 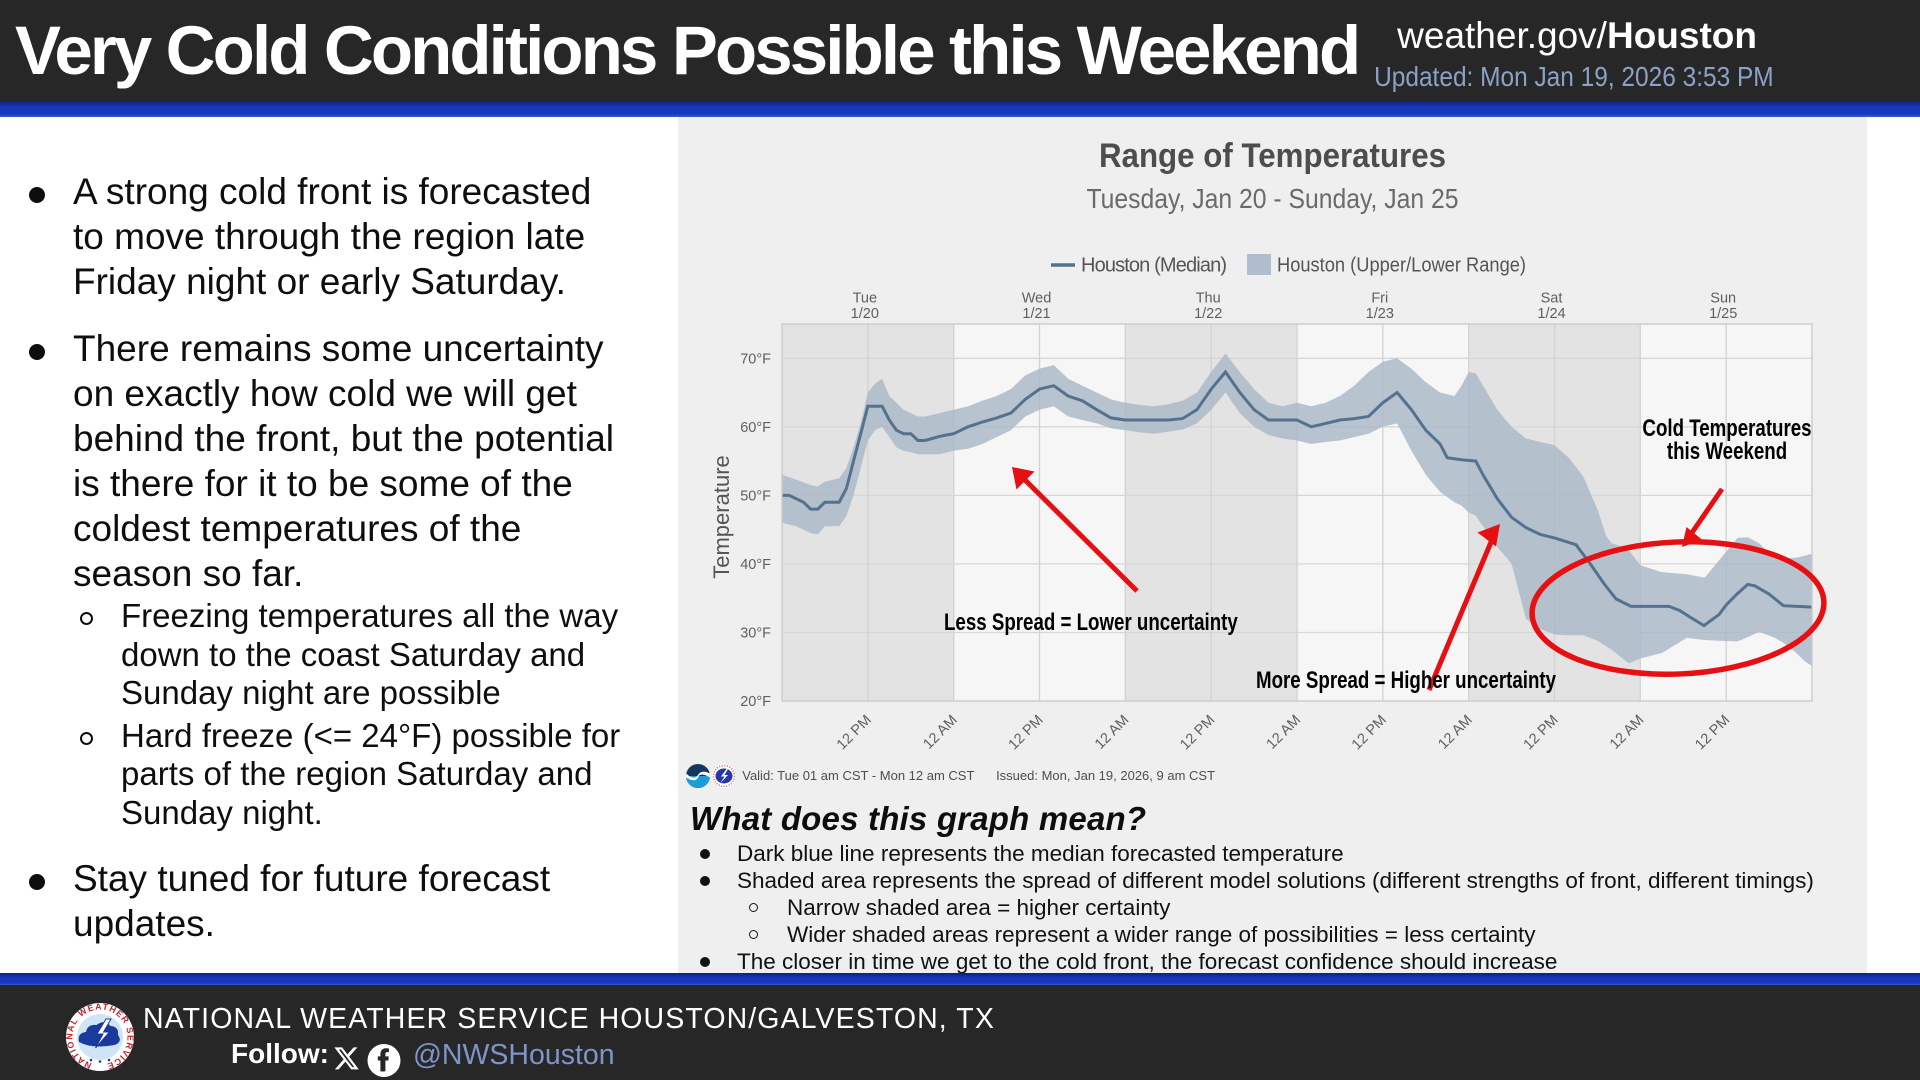 I want to click on svg-text: Sun, so click(x=1723, y=299).